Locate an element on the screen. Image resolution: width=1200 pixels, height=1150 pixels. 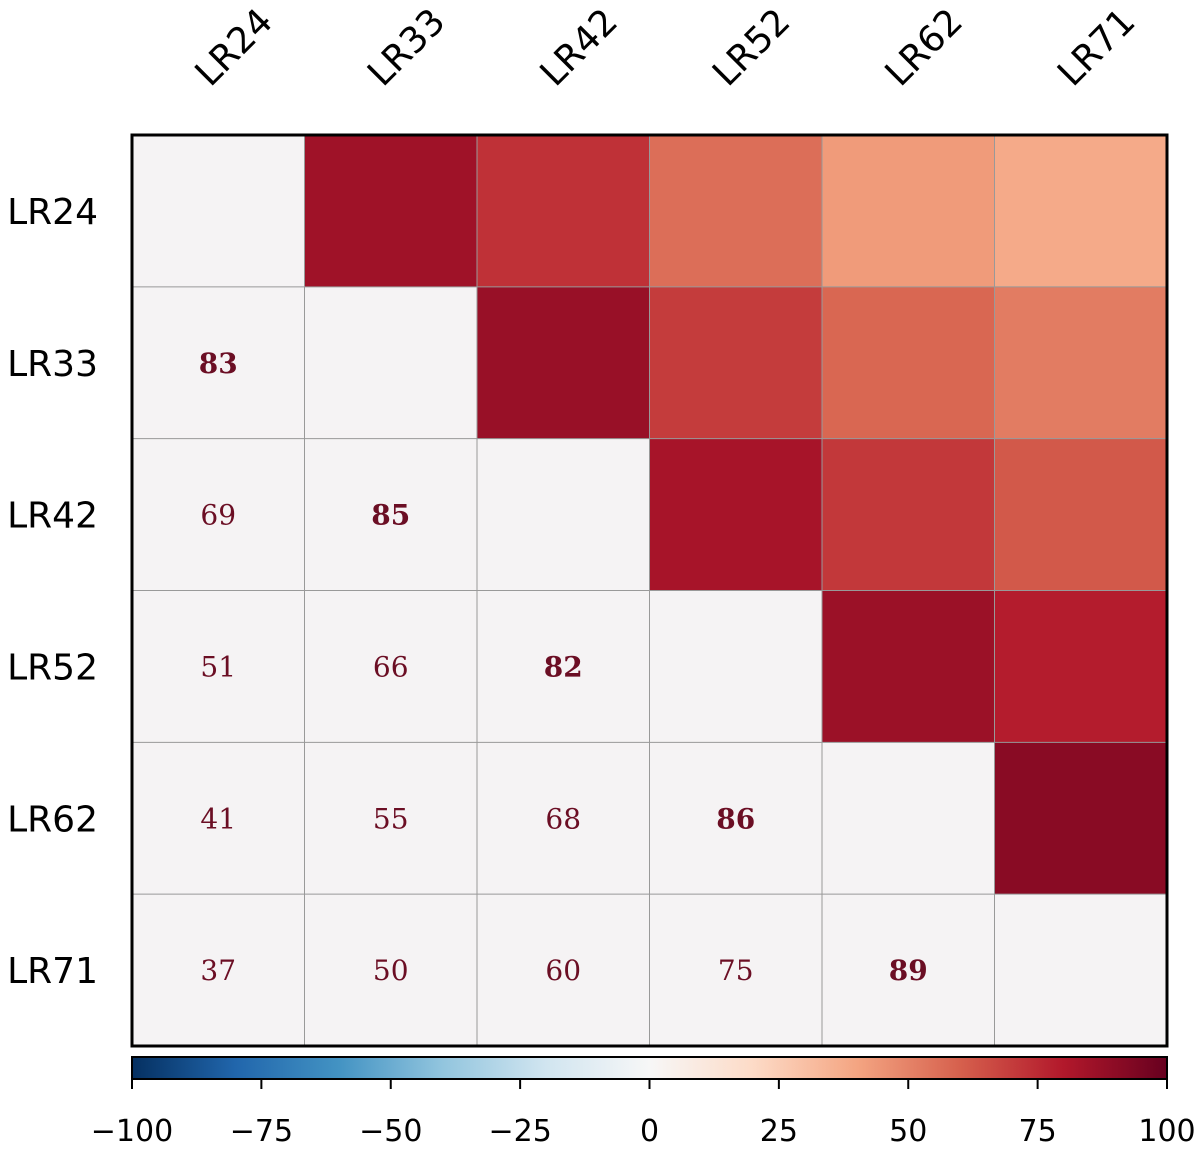
cell-value-label: 75 is located at coordinates (736, 970).